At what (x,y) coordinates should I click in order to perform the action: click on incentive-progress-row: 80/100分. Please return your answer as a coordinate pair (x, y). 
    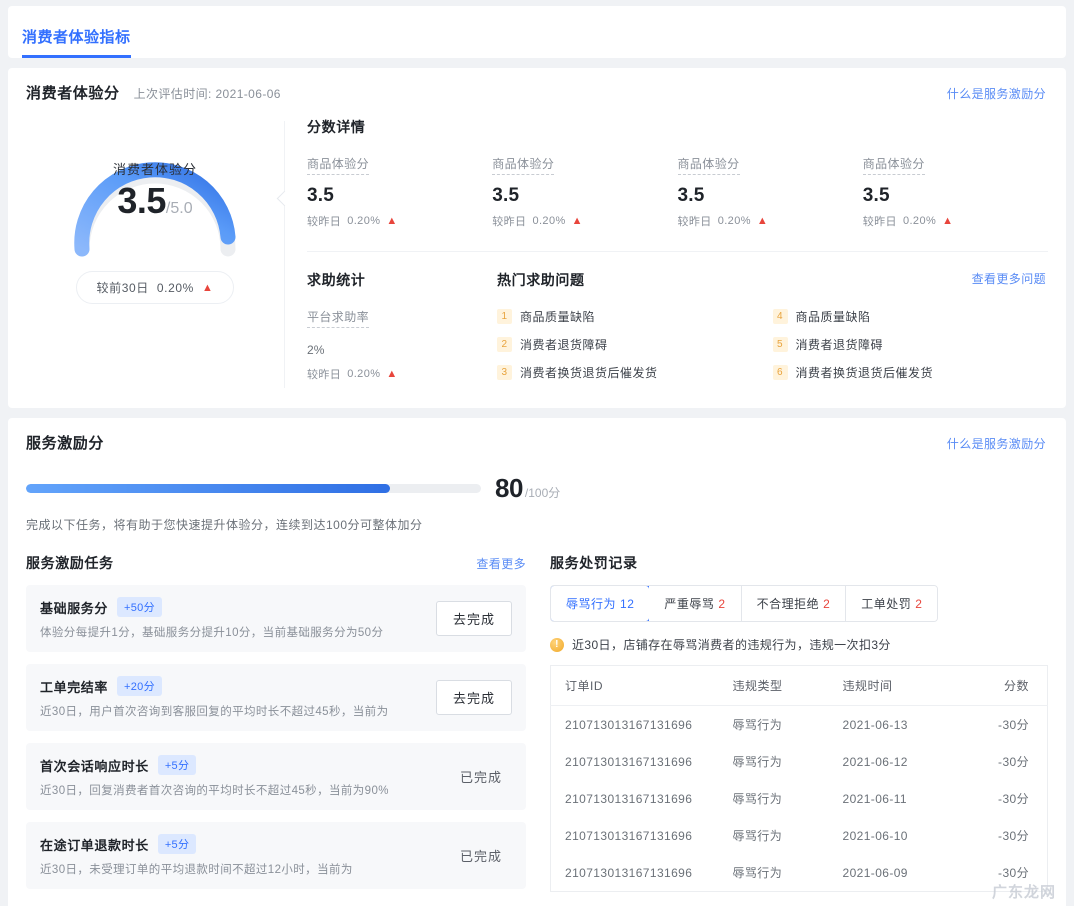
    Looking at the image, I should click on (537, 488).